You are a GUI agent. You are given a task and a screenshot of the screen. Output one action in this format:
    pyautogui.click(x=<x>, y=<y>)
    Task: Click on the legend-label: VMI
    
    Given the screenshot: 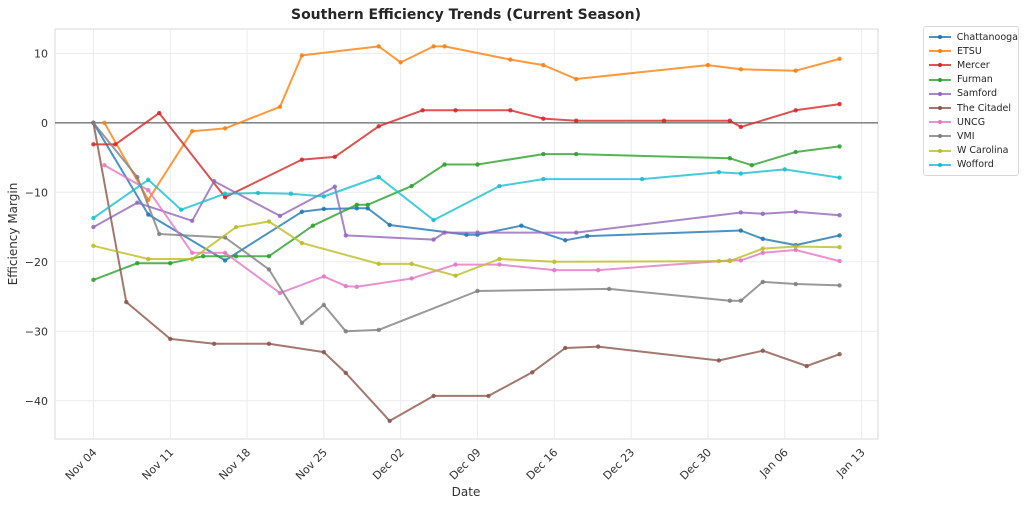 What is the action you would take?
    pyautogui.click(x=966, y=136)
    